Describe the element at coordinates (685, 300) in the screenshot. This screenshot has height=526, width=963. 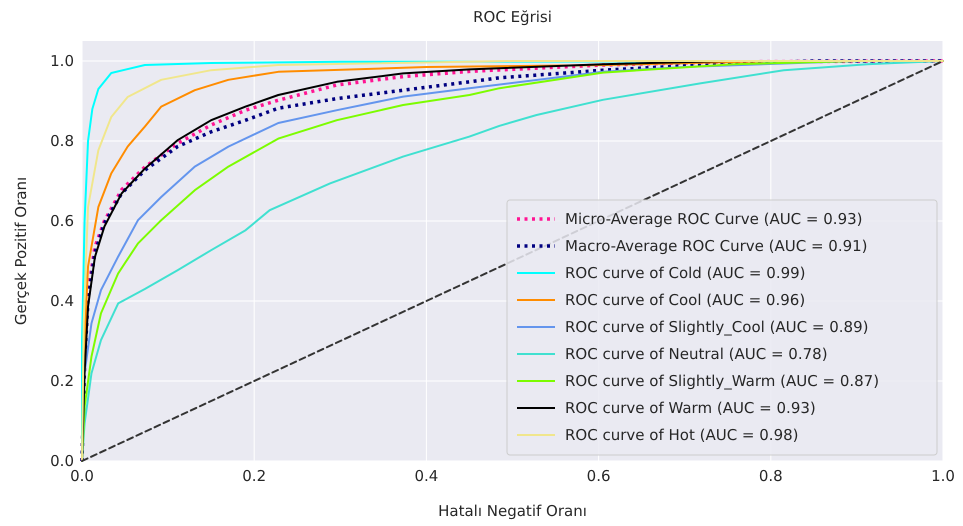
I see `legend-label: ROC curve of Cool (AUC = 0.96)` at that location.